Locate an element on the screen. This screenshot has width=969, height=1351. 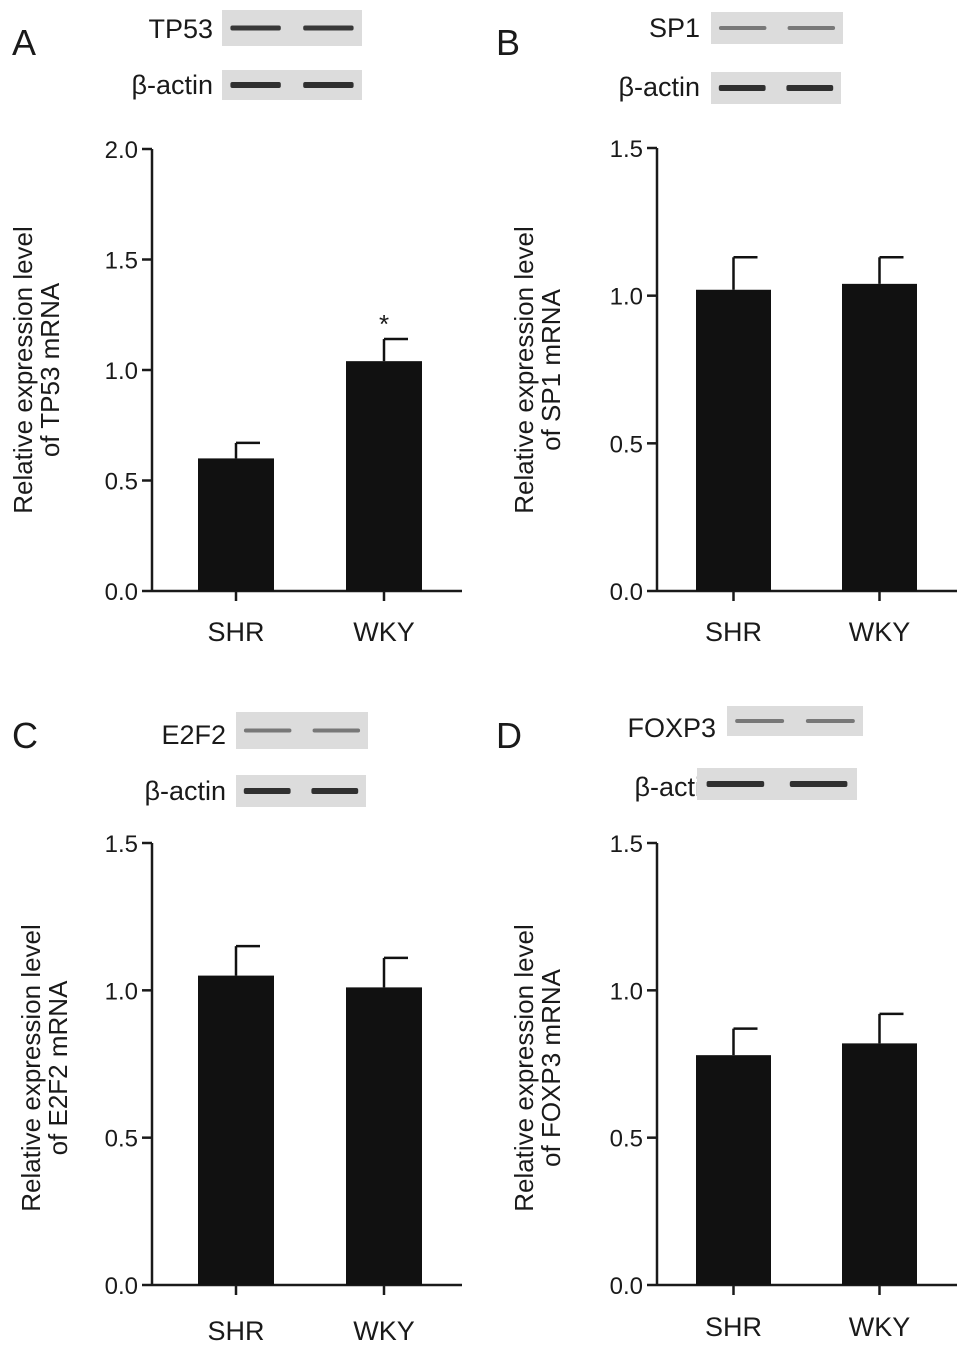
y-axis-label-line2: of FOXP3 mRNA is located at coordinates (551, 1067).